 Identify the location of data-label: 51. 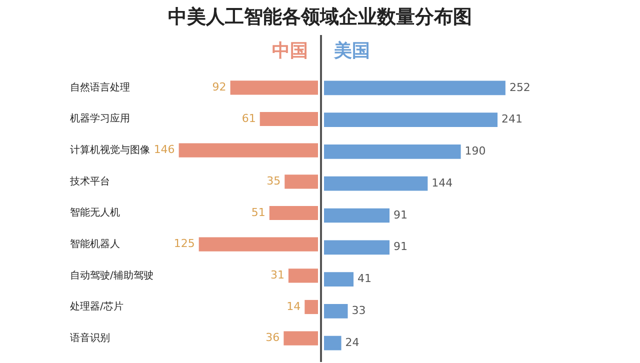
(258, 212).